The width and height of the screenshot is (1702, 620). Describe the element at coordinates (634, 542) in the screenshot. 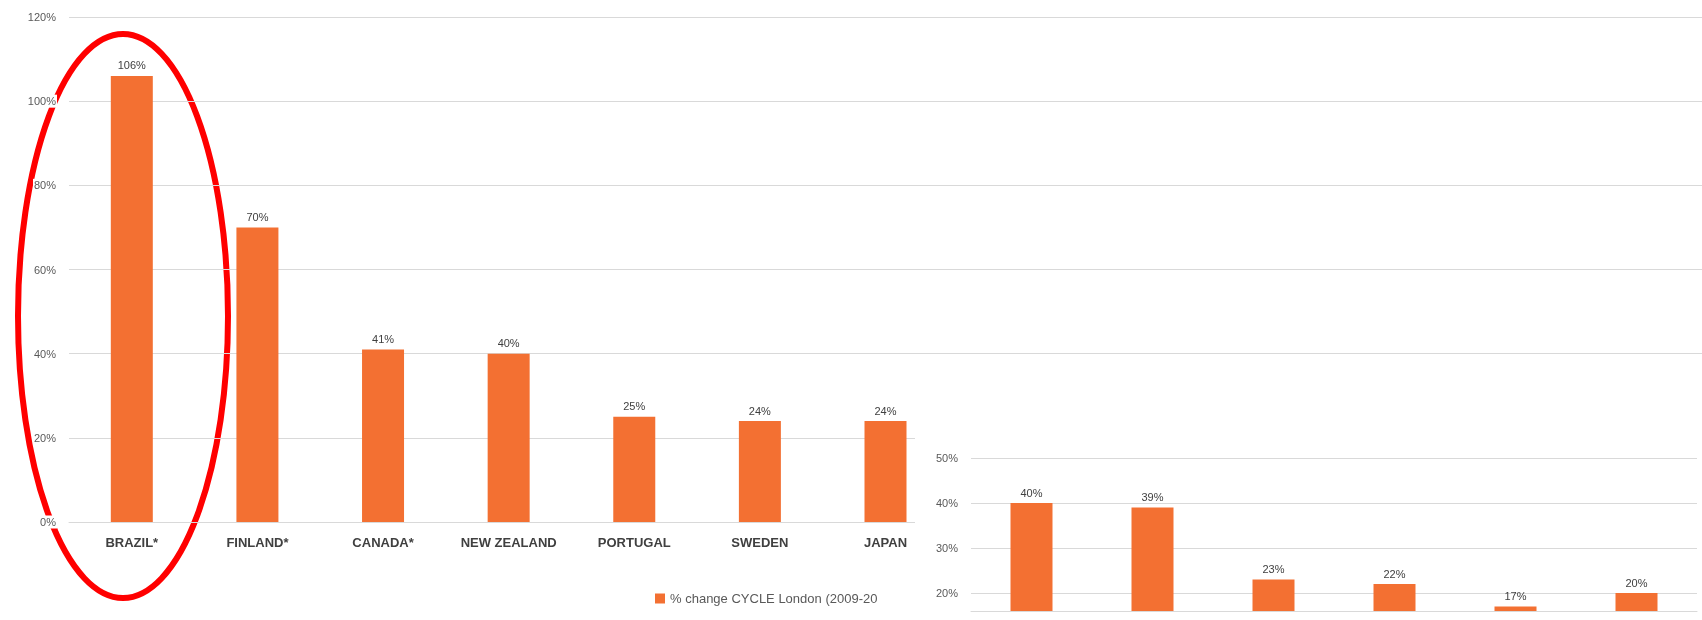

I see `x-tick-label: PORTUGAL` at that location.